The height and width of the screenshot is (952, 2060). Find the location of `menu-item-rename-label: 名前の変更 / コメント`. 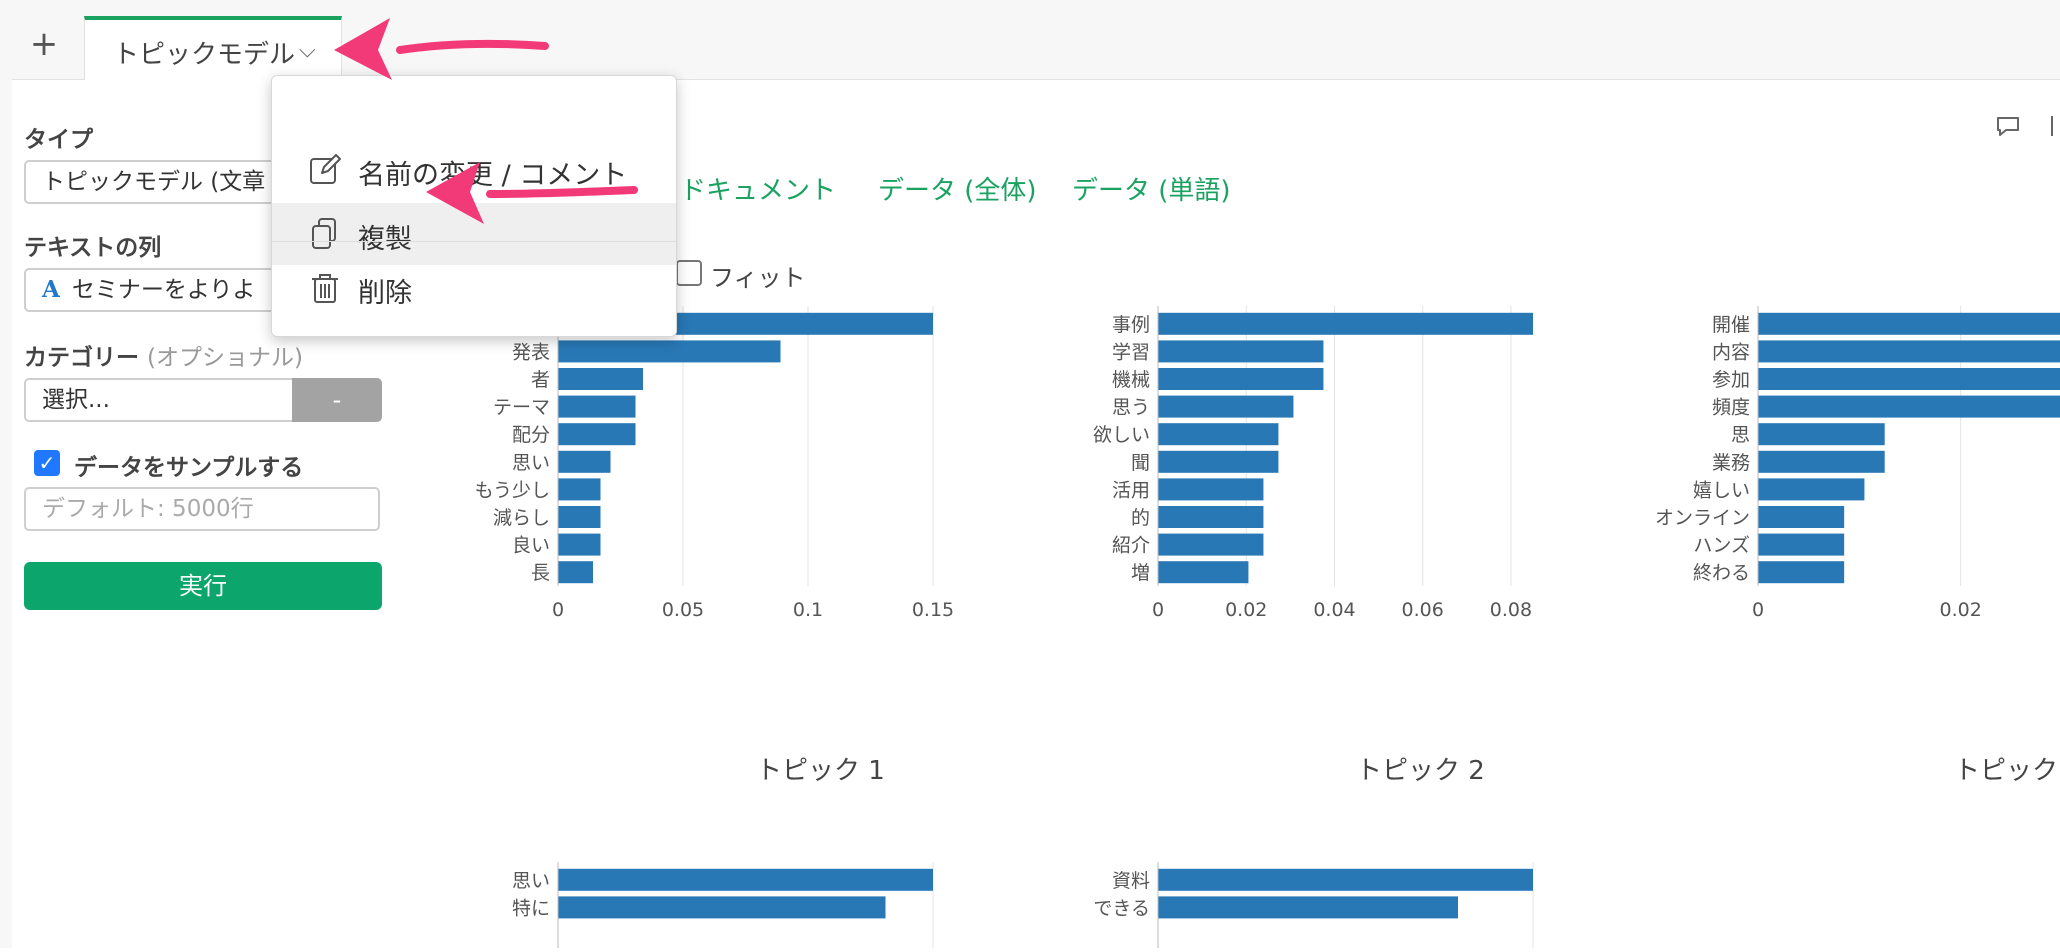

menu-item-rename-label: 名前の変更 / コメント is located at coordinates (493, 175).